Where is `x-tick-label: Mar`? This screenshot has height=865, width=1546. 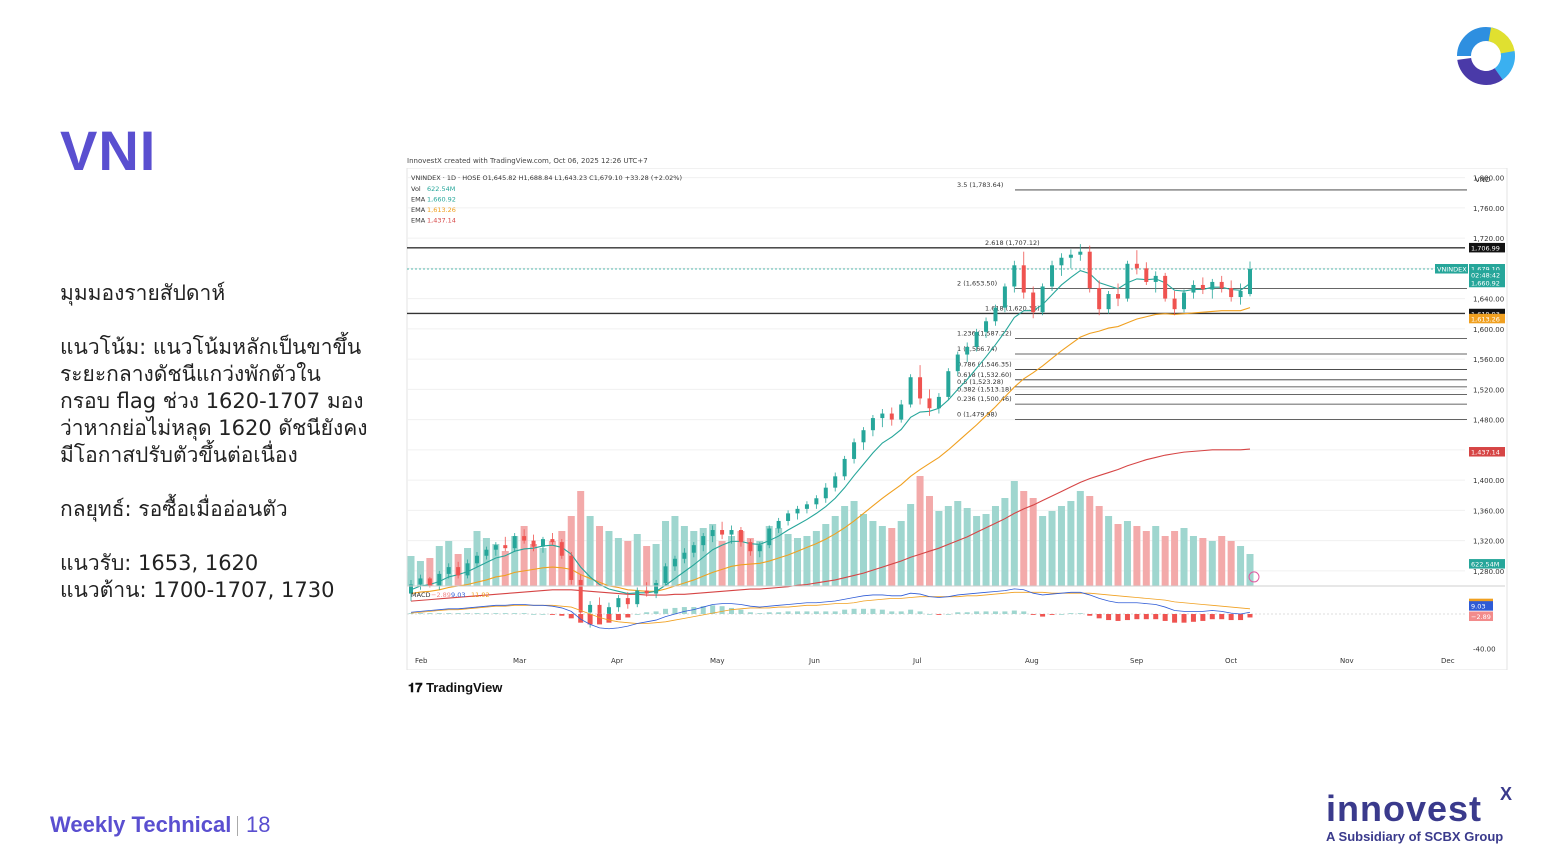 x-tick-label: Mar is located at coordinates (519, 661).